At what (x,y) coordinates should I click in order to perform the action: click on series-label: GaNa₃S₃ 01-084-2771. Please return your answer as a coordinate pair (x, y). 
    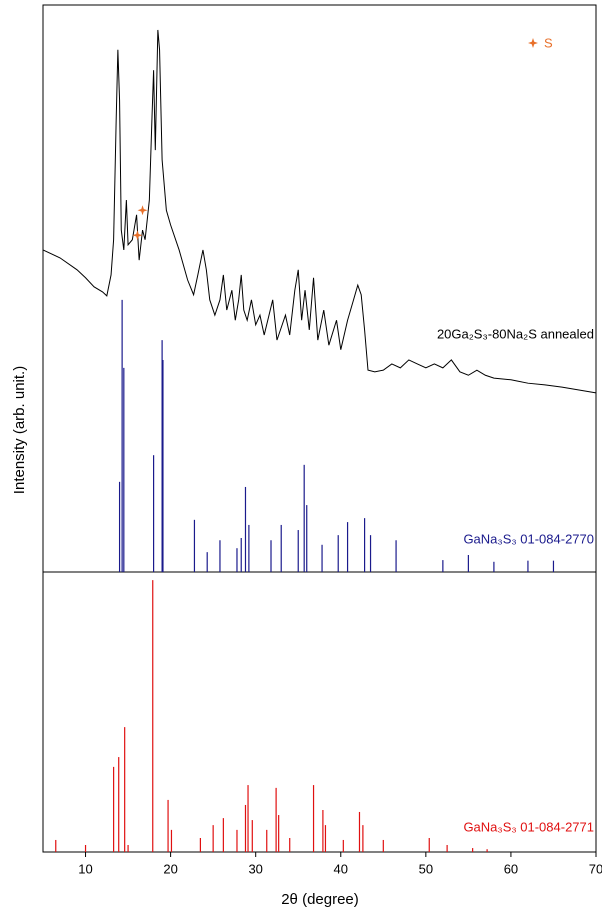
    Looking at the image, I should click on (528, 826).